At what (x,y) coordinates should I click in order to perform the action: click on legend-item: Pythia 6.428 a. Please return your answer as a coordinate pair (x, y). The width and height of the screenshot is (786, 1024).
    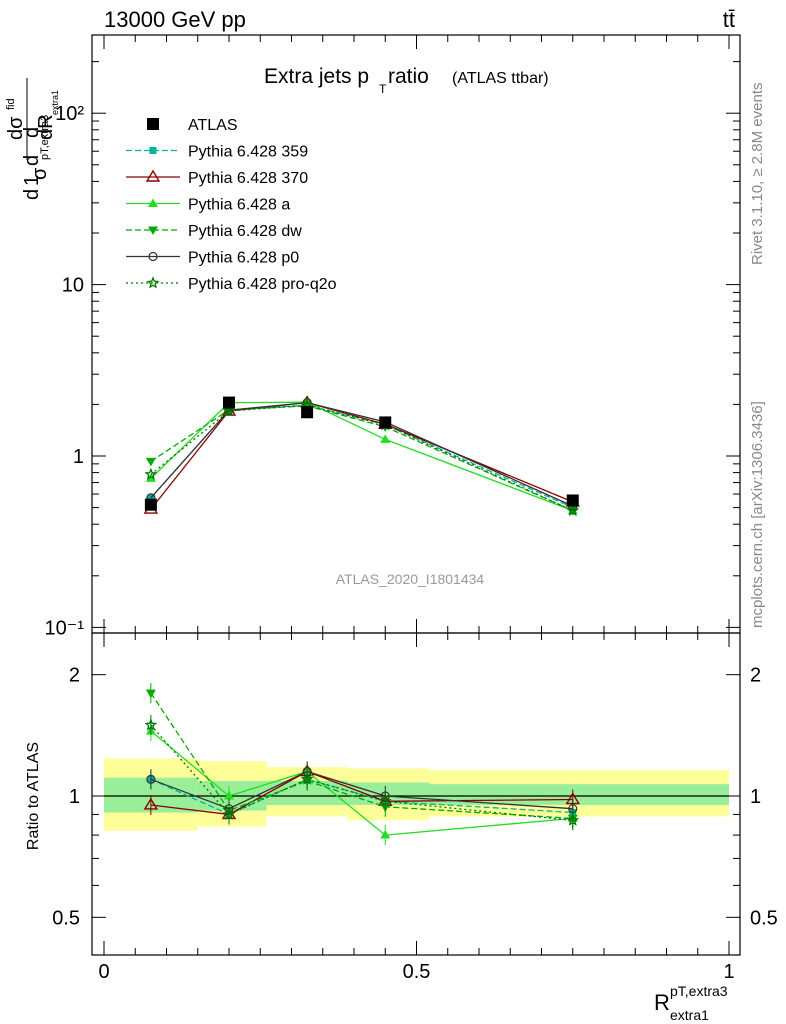
    Looking at the image, I should click on (208, 205).